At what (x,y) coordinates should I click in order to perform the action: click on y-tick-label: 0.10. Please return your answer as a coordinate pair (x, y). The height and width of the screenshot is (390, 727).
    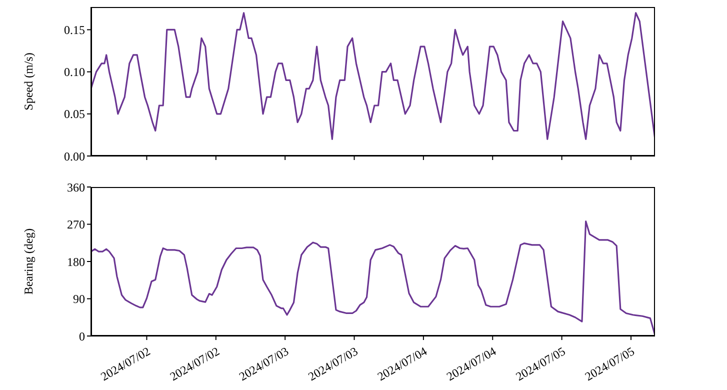
    Looking at the image, I should click on (74, 72).